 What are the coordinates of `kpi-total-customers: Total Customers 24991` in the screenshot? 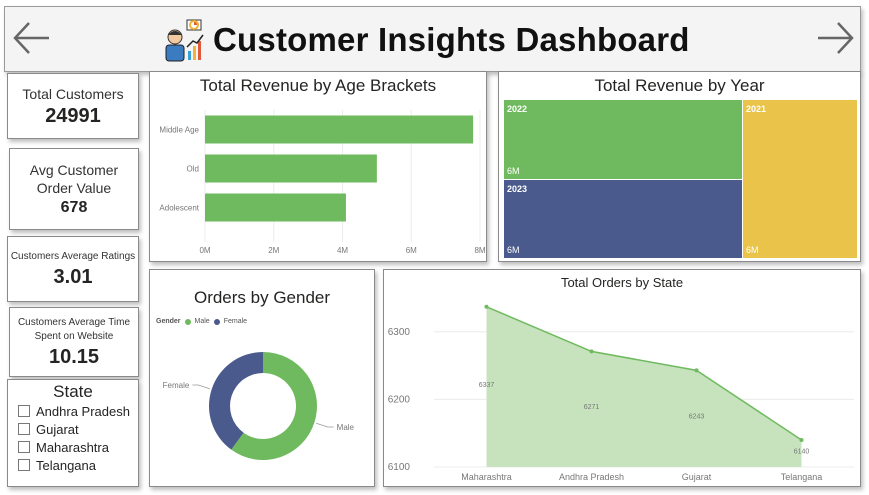 It's located at (73, 106).